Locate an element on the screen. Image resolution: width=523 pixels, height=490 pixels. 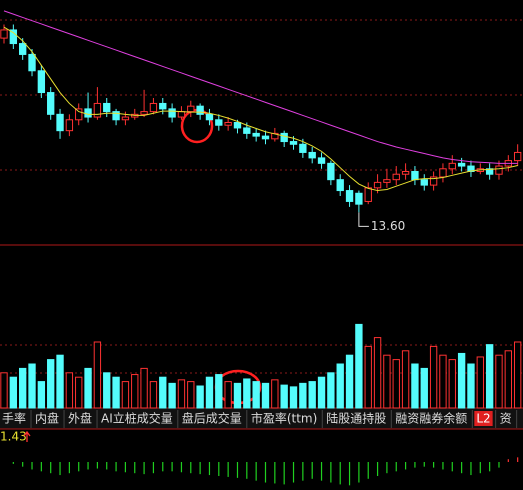
tab-label: 手率 is located at coordinates (14, 418).